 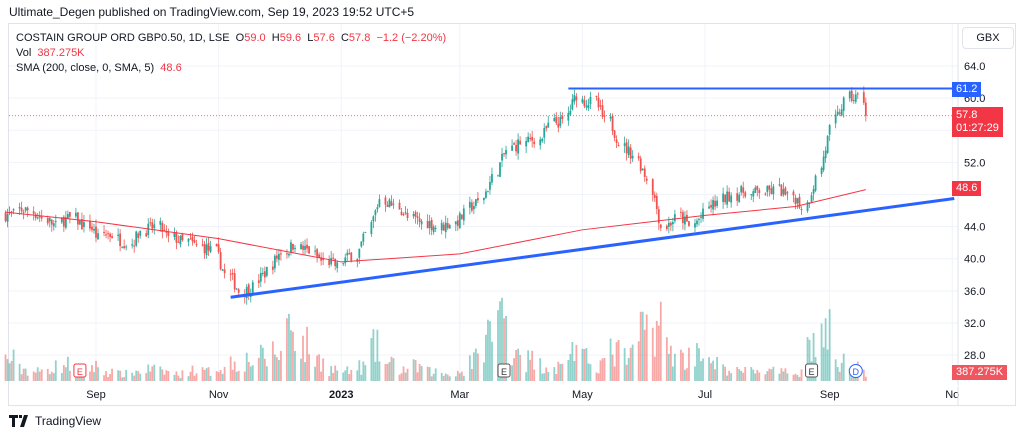 I want to click on currency-button: GBX, so click(x=988, y=38).